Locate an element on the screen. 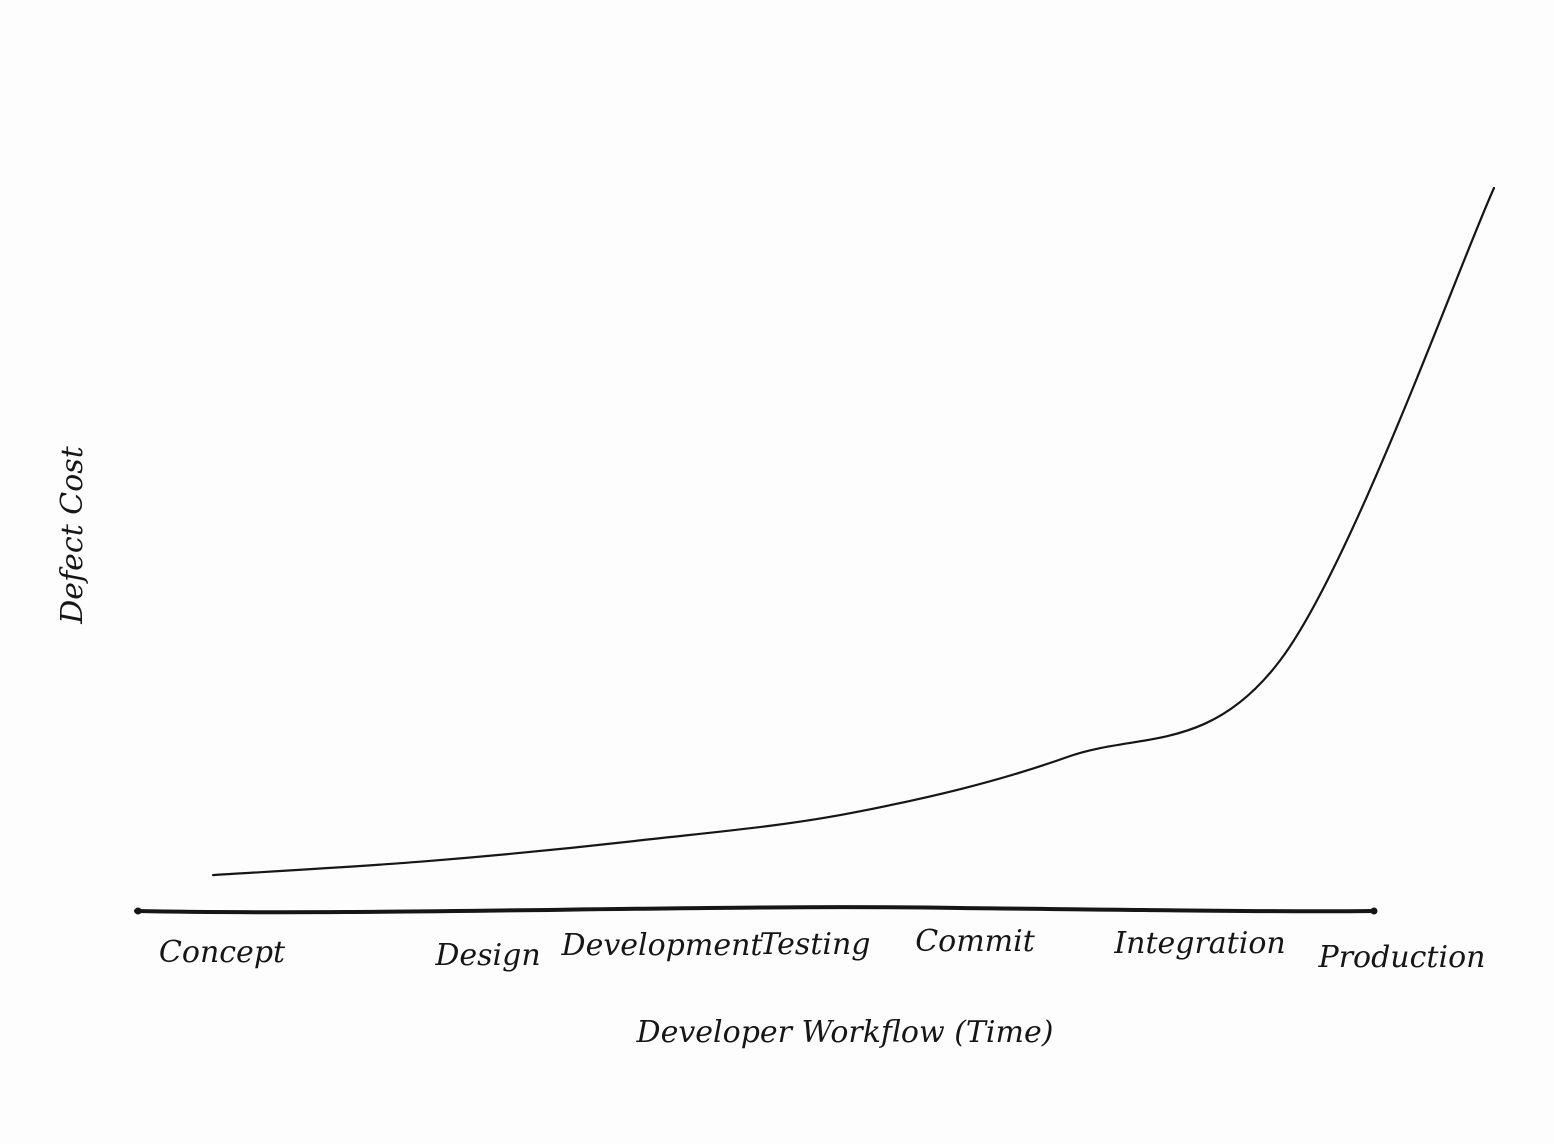 The image size is (1554, 1144). x-tick-label-production: Production is located at coordinates (1402, 957).